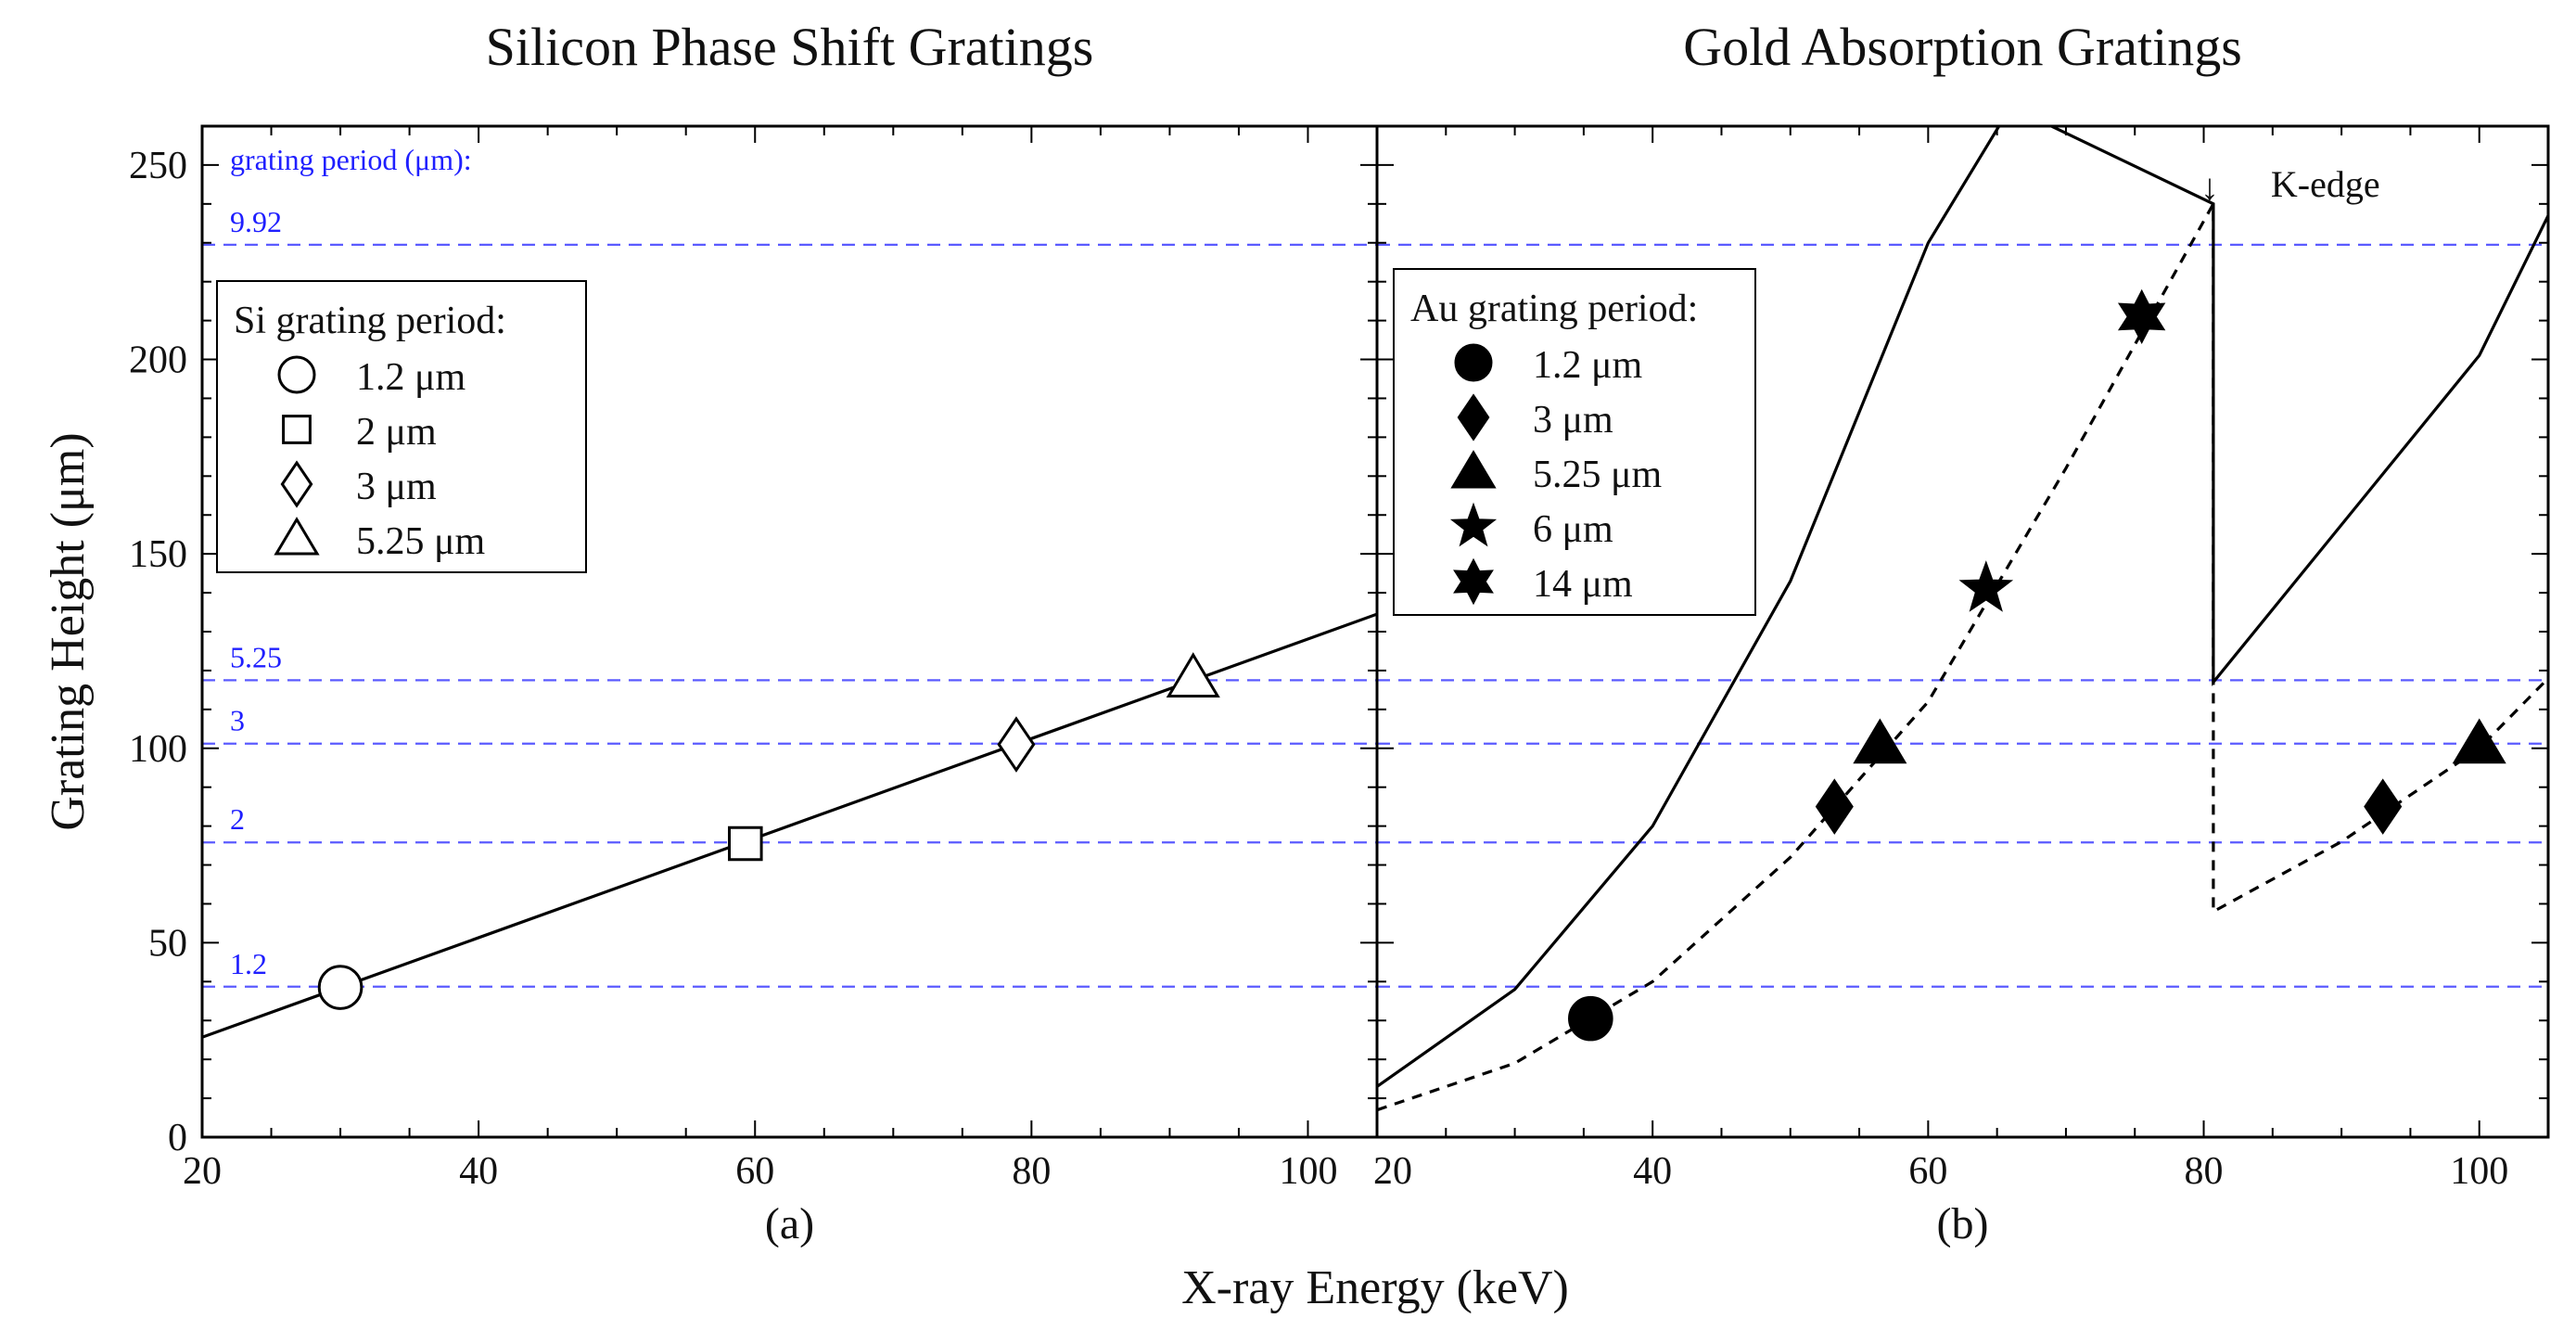  What do you see at coordinates (370, 321) in the screenshot?
I see `legend-title: Si grating period:` at bounding box center [370, 321].